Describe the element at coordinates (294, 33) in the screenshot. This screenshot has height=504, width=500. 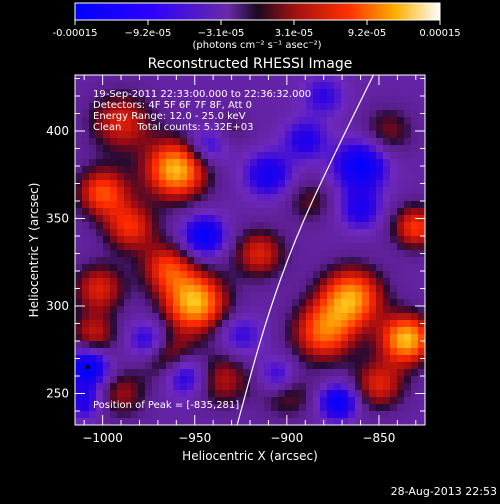
I see `colorbar-tick-label: 3.1e-05` at that location.